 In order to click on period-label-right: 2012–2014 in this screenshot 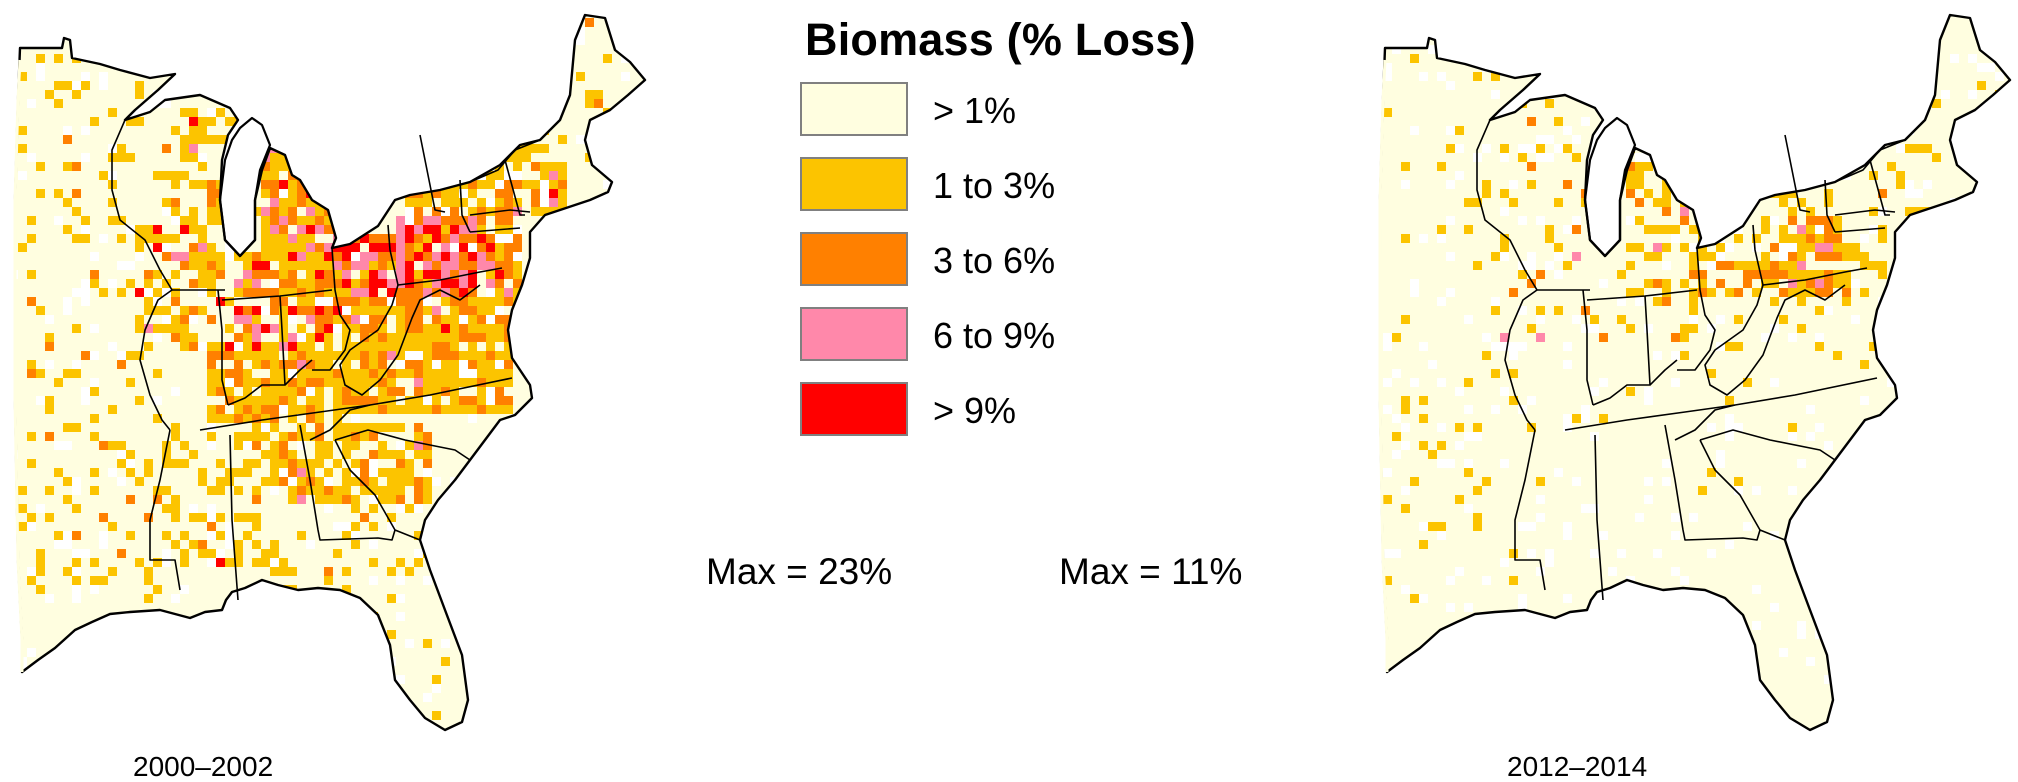, I will do `click(1577, 766)`.